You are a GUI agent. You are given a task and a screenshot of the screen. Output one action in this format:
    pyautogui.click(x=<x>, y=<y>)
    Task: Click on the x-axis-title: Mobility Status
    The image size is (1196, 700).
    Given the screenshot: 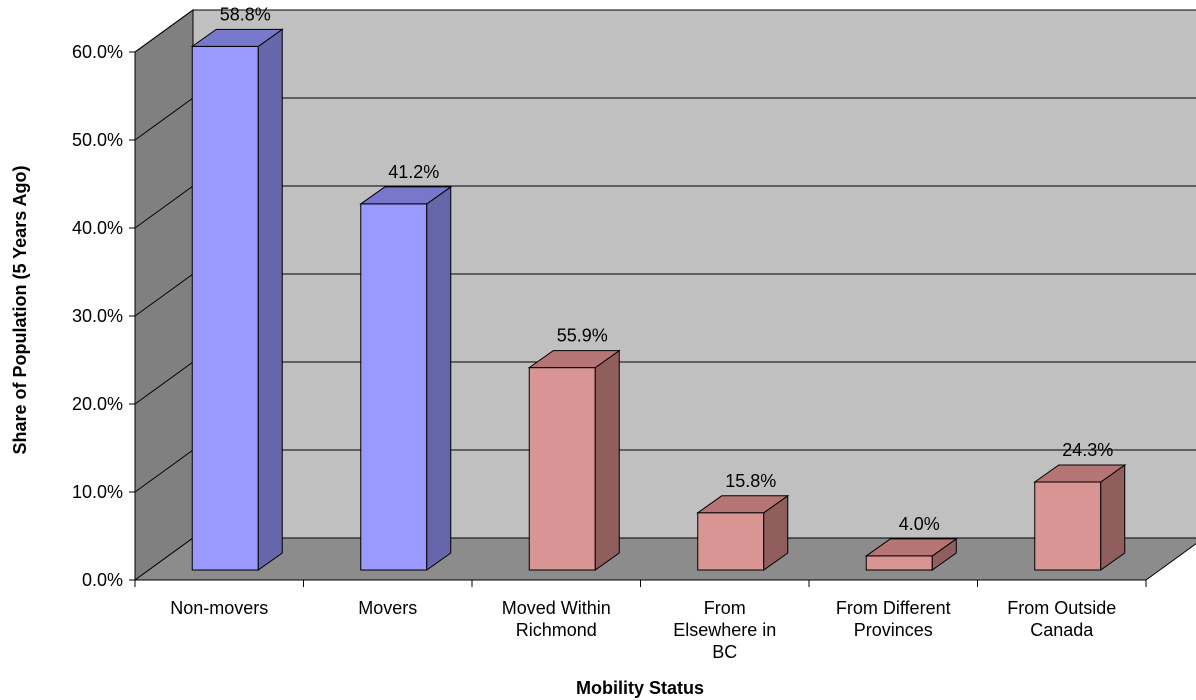 What is the action you would take?
    pyautogui.click(x=640, y=688)
    